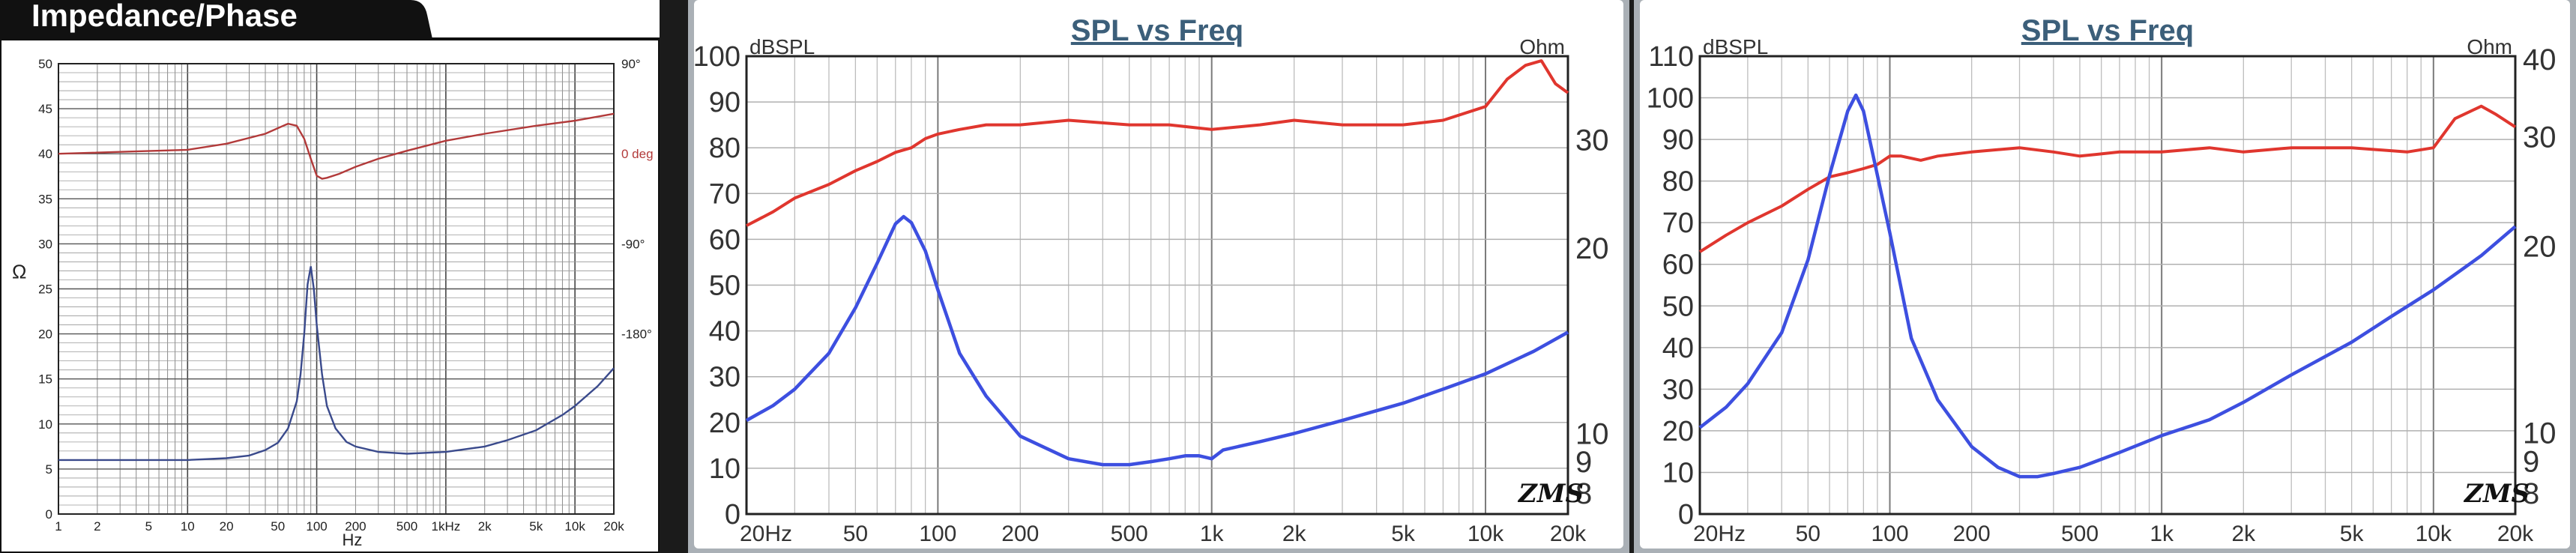 The width and height of the screenshot is (2576, 553). Describe the element at coordinates (1671, 57) in the screenshot. I see `y-tick-label: 110` at that location.